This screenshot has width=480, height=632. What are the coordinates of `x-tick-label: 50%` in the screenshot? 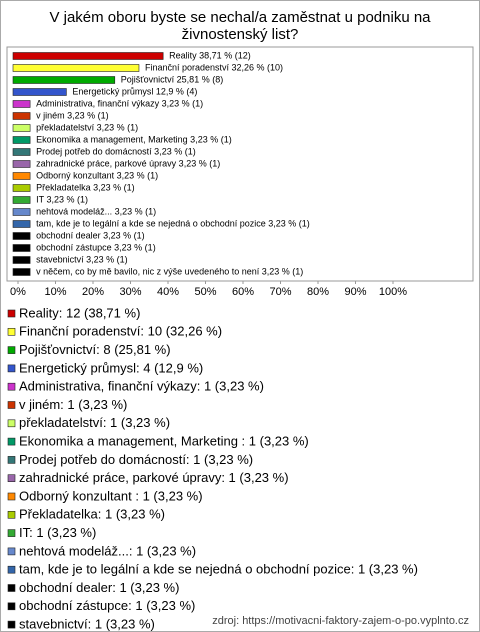 It's located at (205, 292).